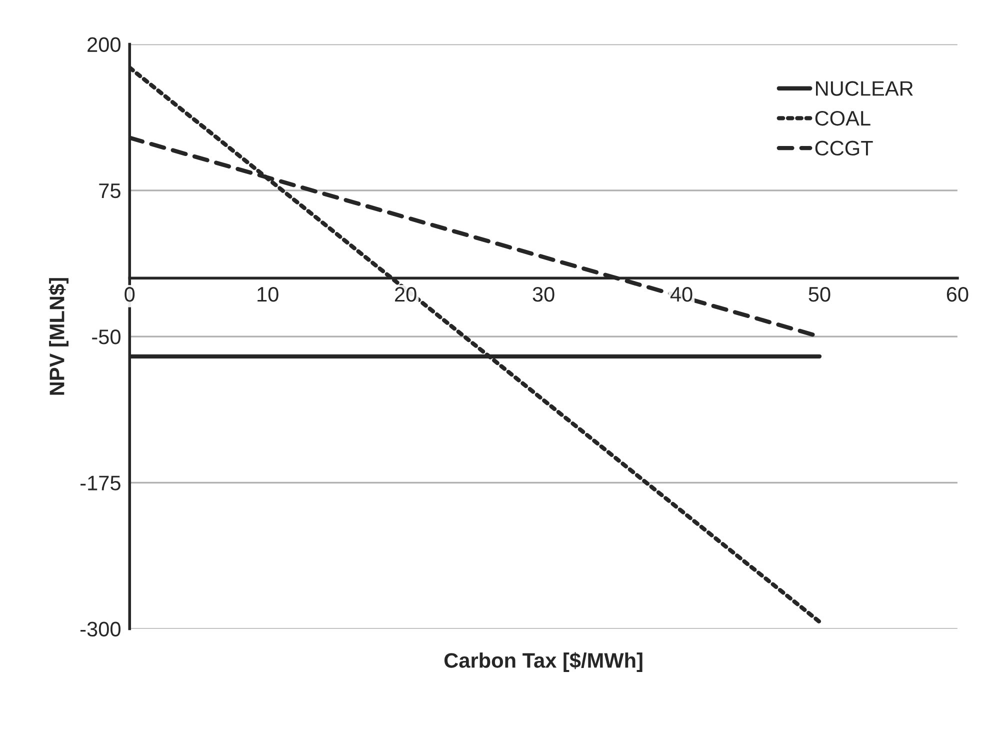 This screenshot has width=982, height=738. Describe the element at coordinates (104, 44) in the screenshot. I see `y-tick-label: 200` at that location.